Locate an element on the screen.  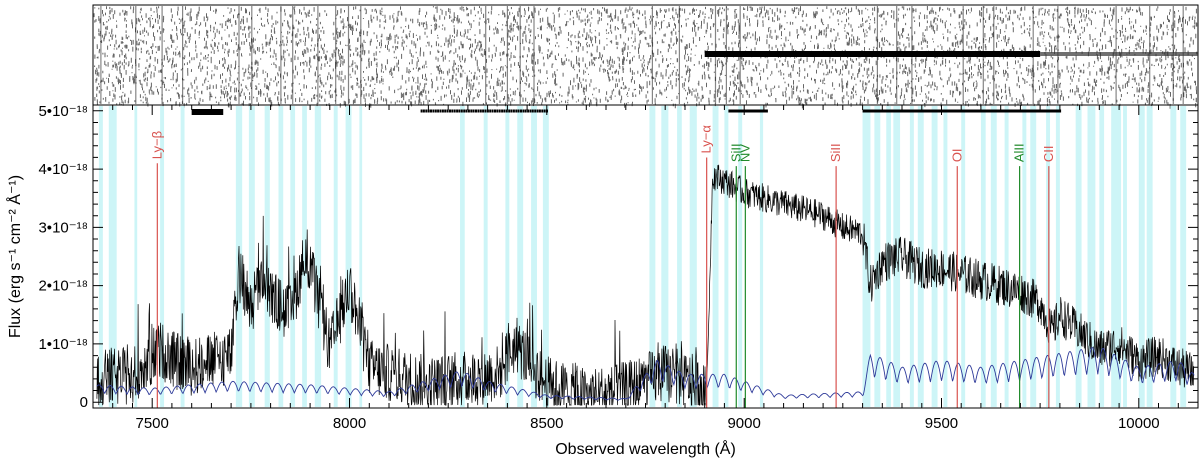
y-tick-label: 5•10⁻¹⁸ is located at coordinates (63, 111).